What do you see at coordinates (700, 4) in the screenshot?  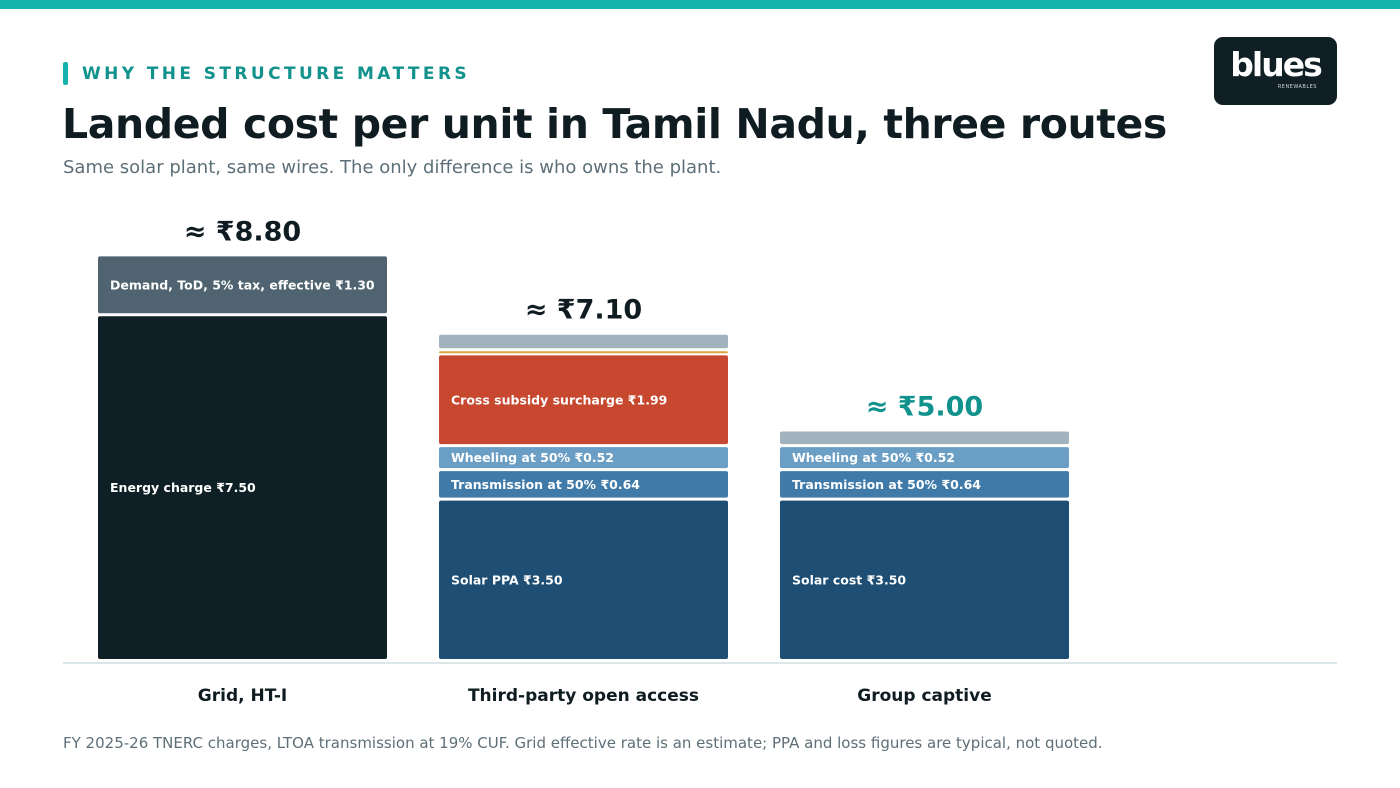 I see `top-accent-bar` at bounding box center [700, 4].